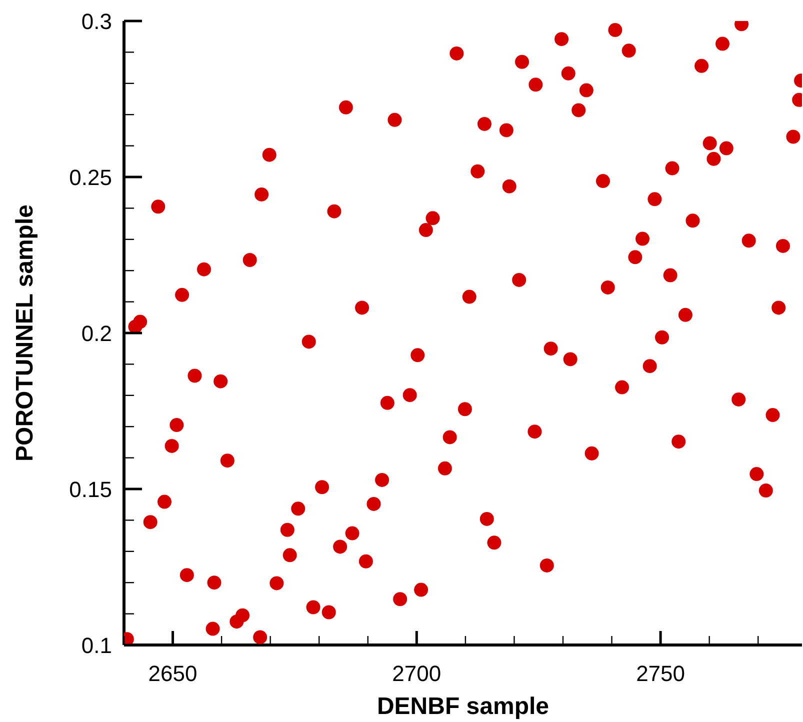 The height and width of the screenshot is (722, 803). What do you see at coordinates (173, 673) in the screenshot?
I see `x-tick-label: 2650` at bounding box center [173, 673].